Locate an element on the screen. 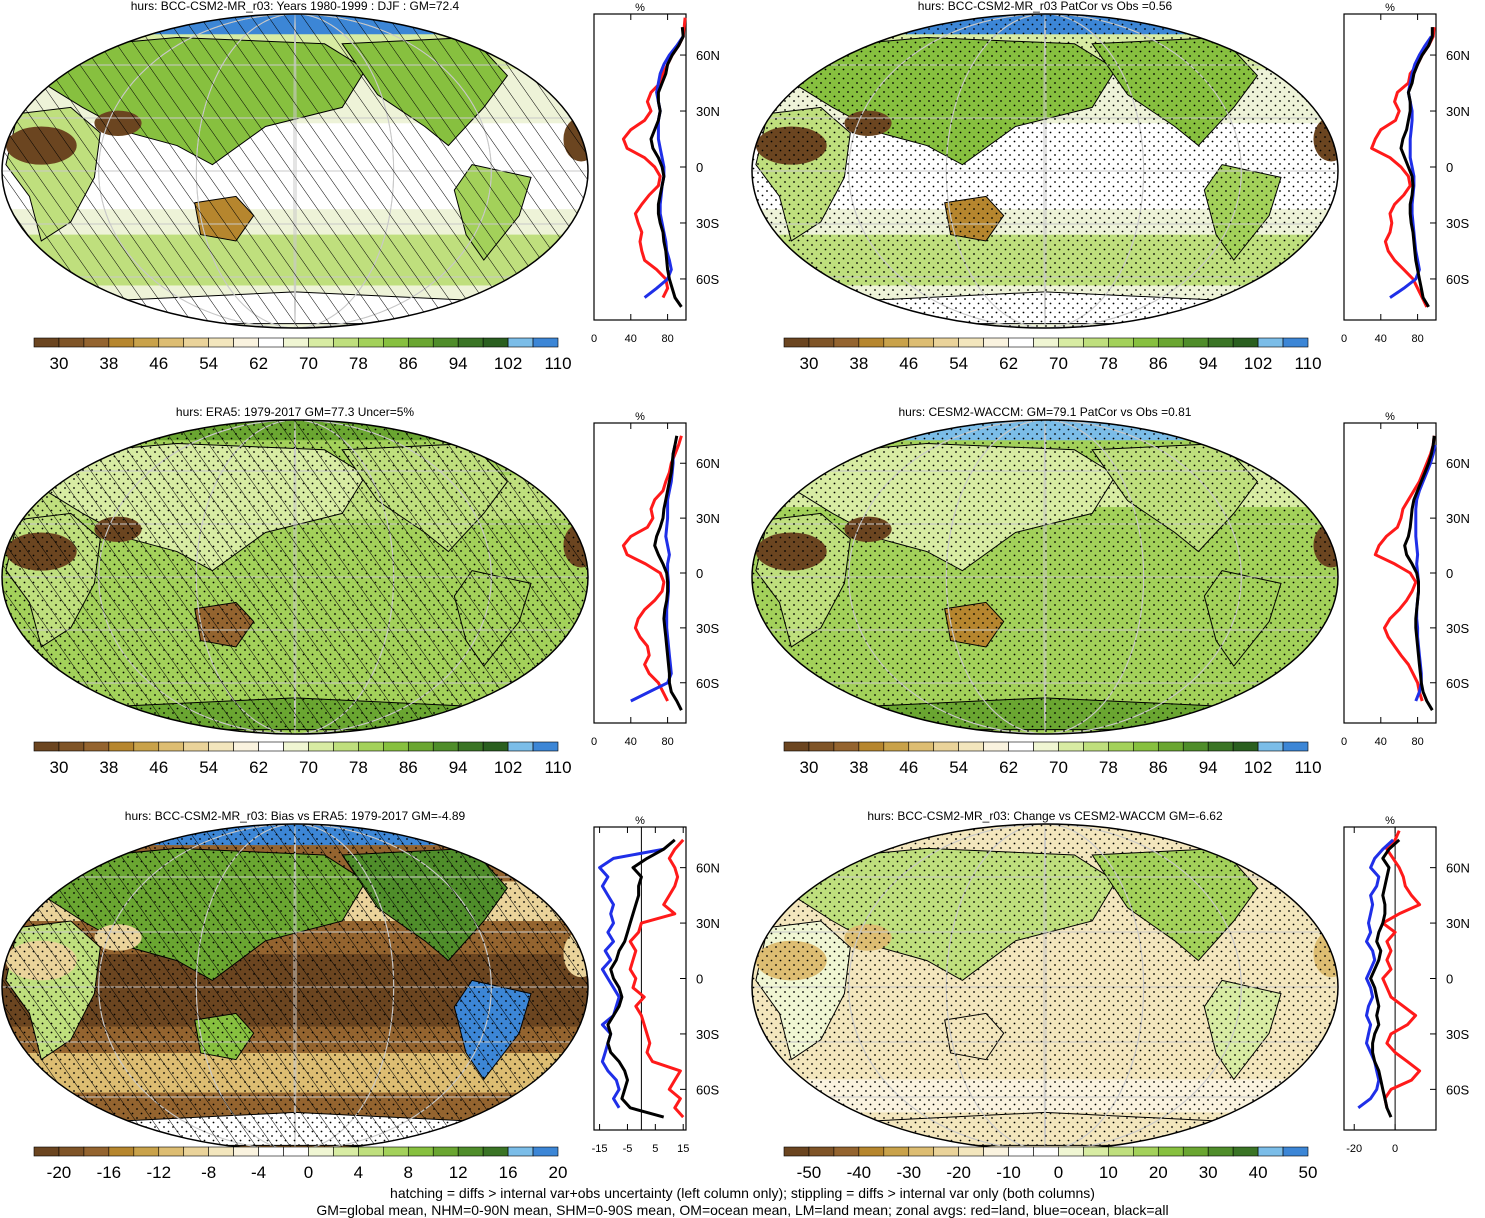 The width and height of the screenshot is (1485, 1218). colorbar-label: -20 is located at coordinates (958, 1172).